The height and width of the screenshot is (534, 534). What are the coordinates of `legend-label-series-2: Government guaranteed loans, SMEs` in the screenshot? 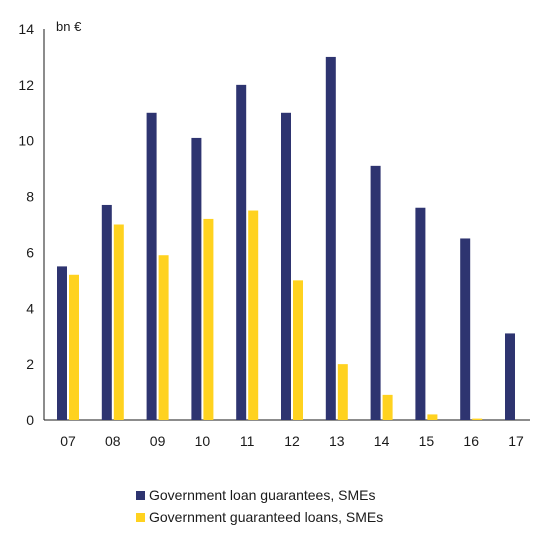 It's located at (266, 517).